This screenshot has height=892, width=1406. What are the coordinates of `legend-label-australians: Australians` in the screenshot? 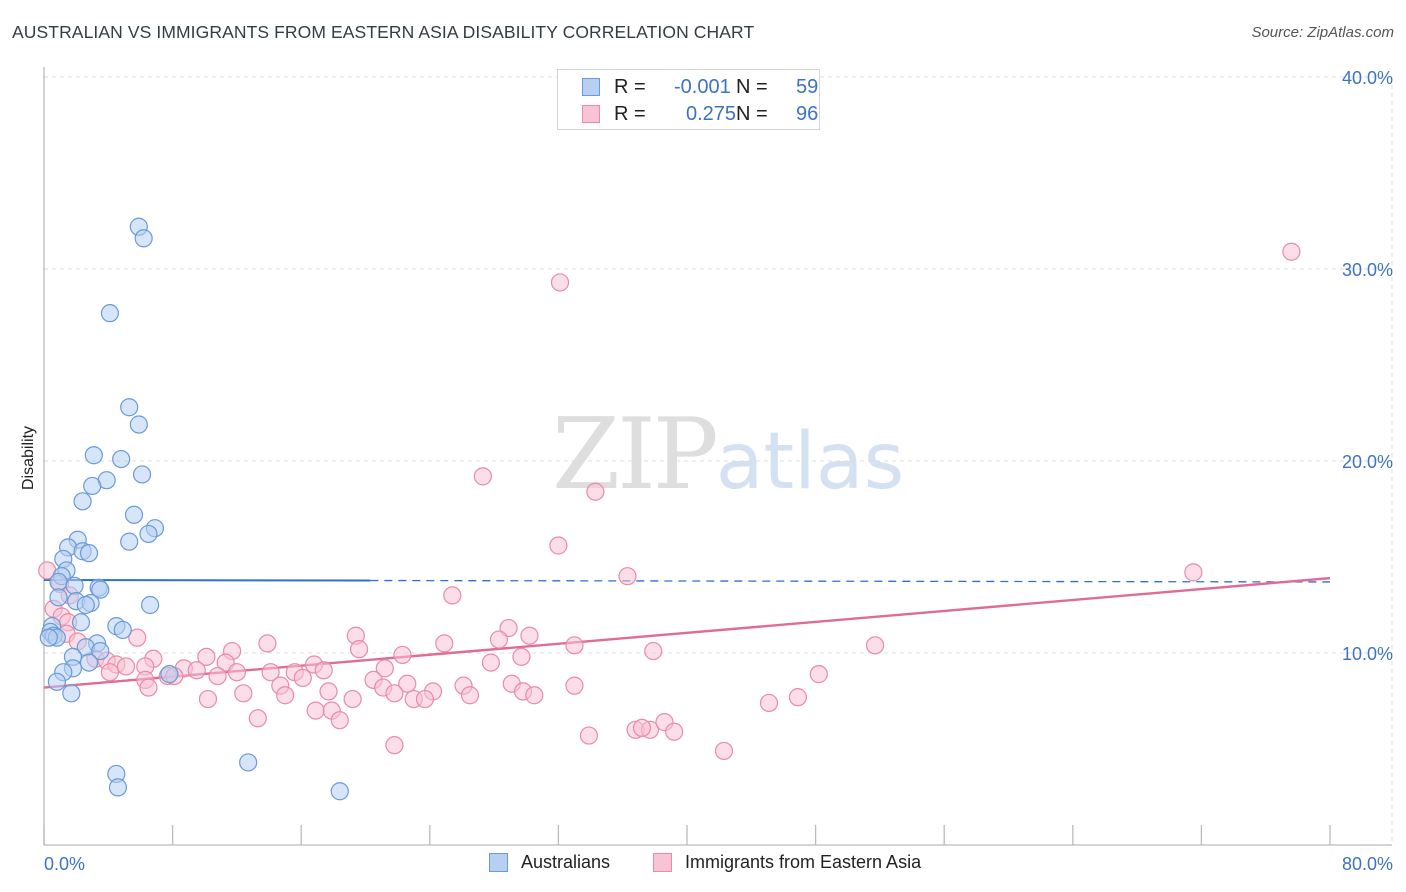 It's located at (566, 862).